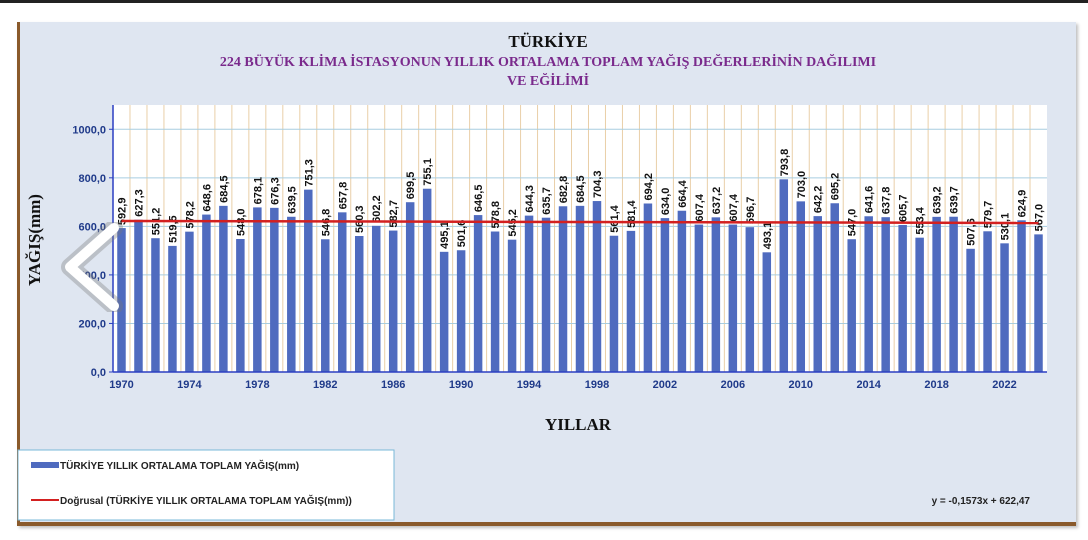 The height and width of the screenshot is (540, 1088). Describe the element at coordinates (428, 172) in the screenshot. I see `data-label-1988: 755,1` at that location.